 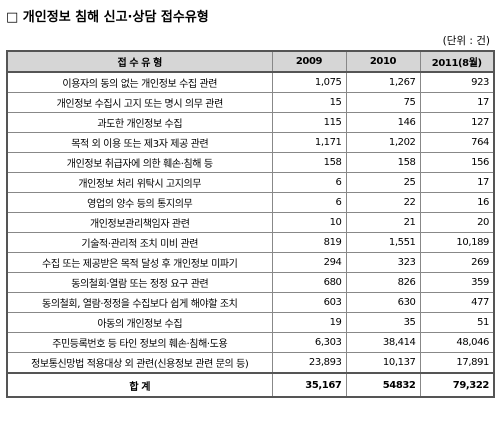 I want to click on count-cell: 51, so click(x=457, y=322).